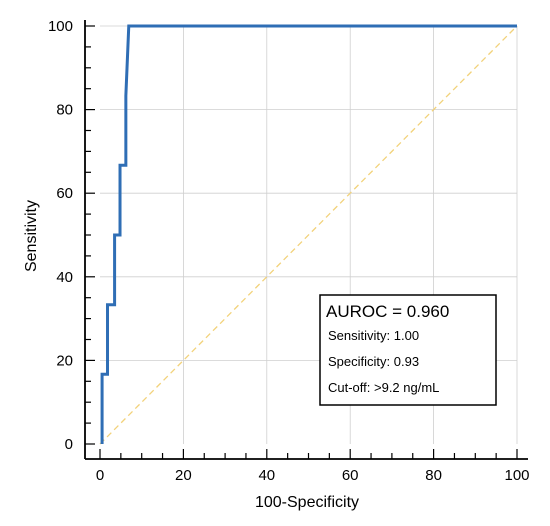 The width and height of the screenshot is (550, 526). I want to click on y-tick-label: 80, so click(64, 110).